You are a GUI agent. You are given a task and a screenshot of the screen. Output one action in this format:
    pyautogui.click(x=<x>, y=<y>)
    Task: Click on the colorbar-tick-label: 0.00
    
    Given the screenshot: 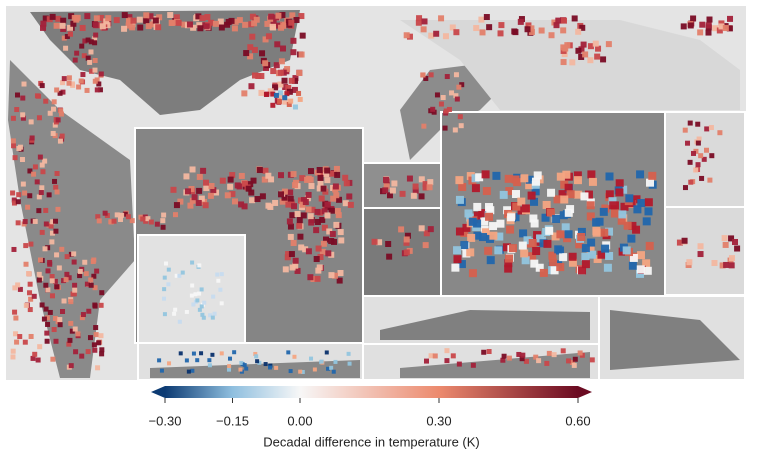 What is the action you would take?
    pyautogui.click(x=299, y=420)
    